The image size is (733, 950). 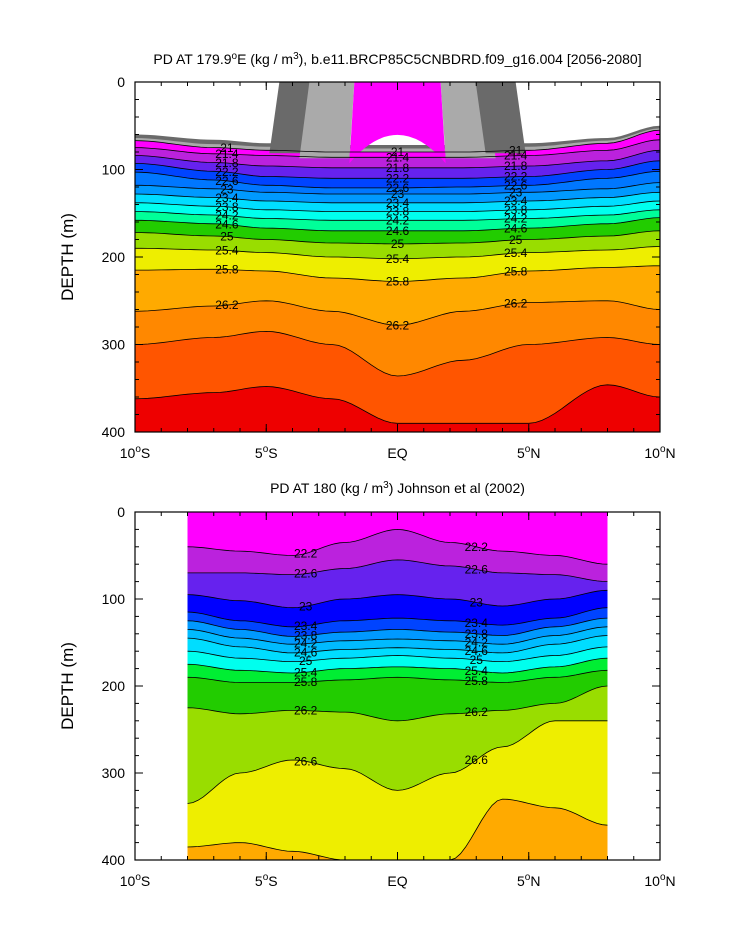 I want to click on y-tick-label: 200, so click(x=114, y=257).